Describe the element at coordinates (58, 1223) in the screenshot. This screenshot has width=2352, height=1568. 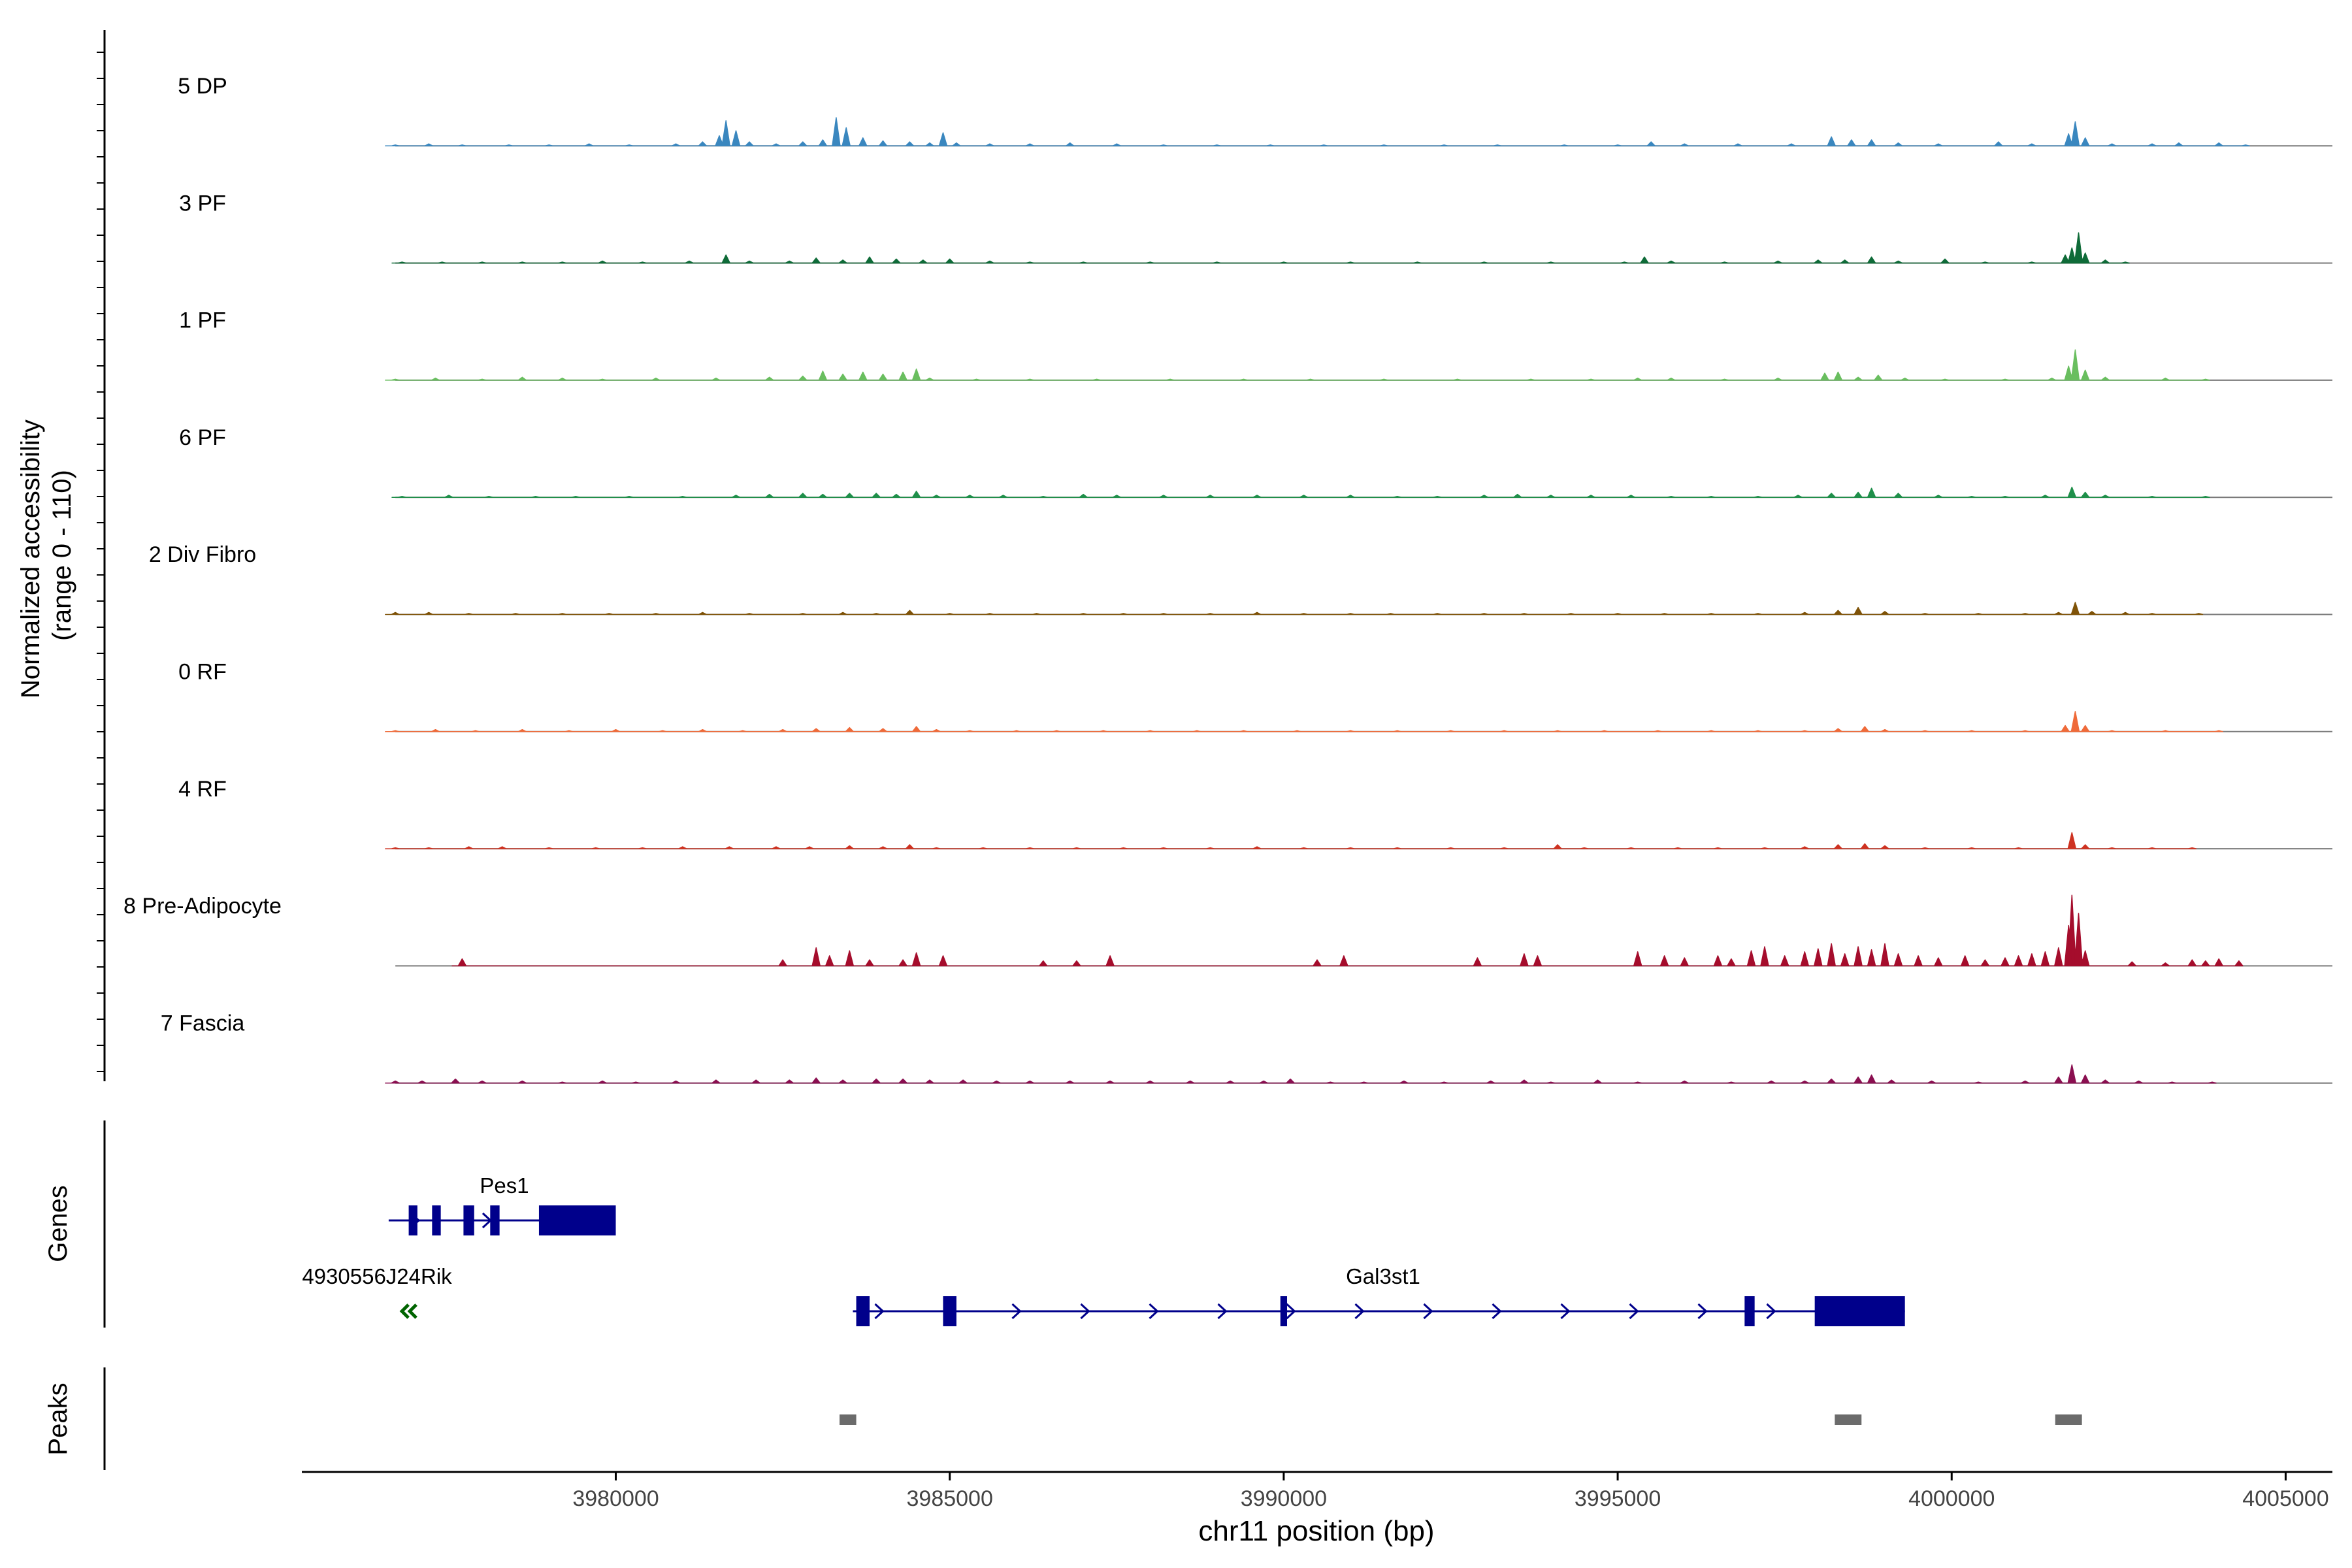
I see `genes-panel-label: Genes` at that location.